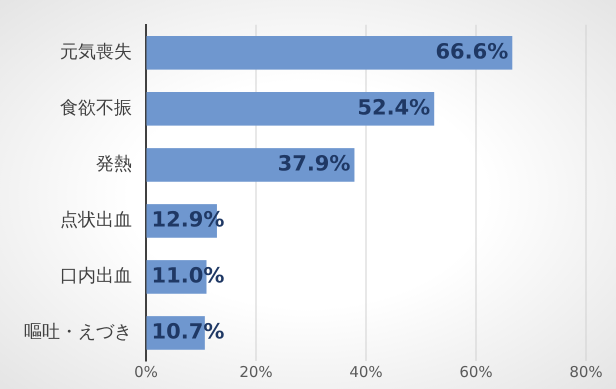  I want to click on y-tick-label: 発熱, so click(114, 164).